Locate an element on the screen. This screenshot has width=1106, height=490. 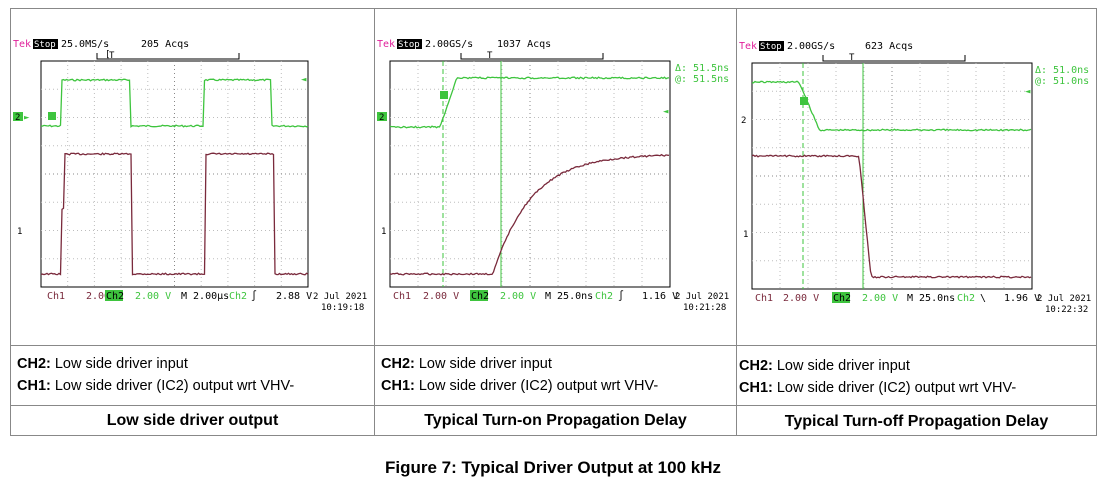
panel-title-turn-on: Typical Turn-on Propagation Delay is located at coordinates (555, 420).